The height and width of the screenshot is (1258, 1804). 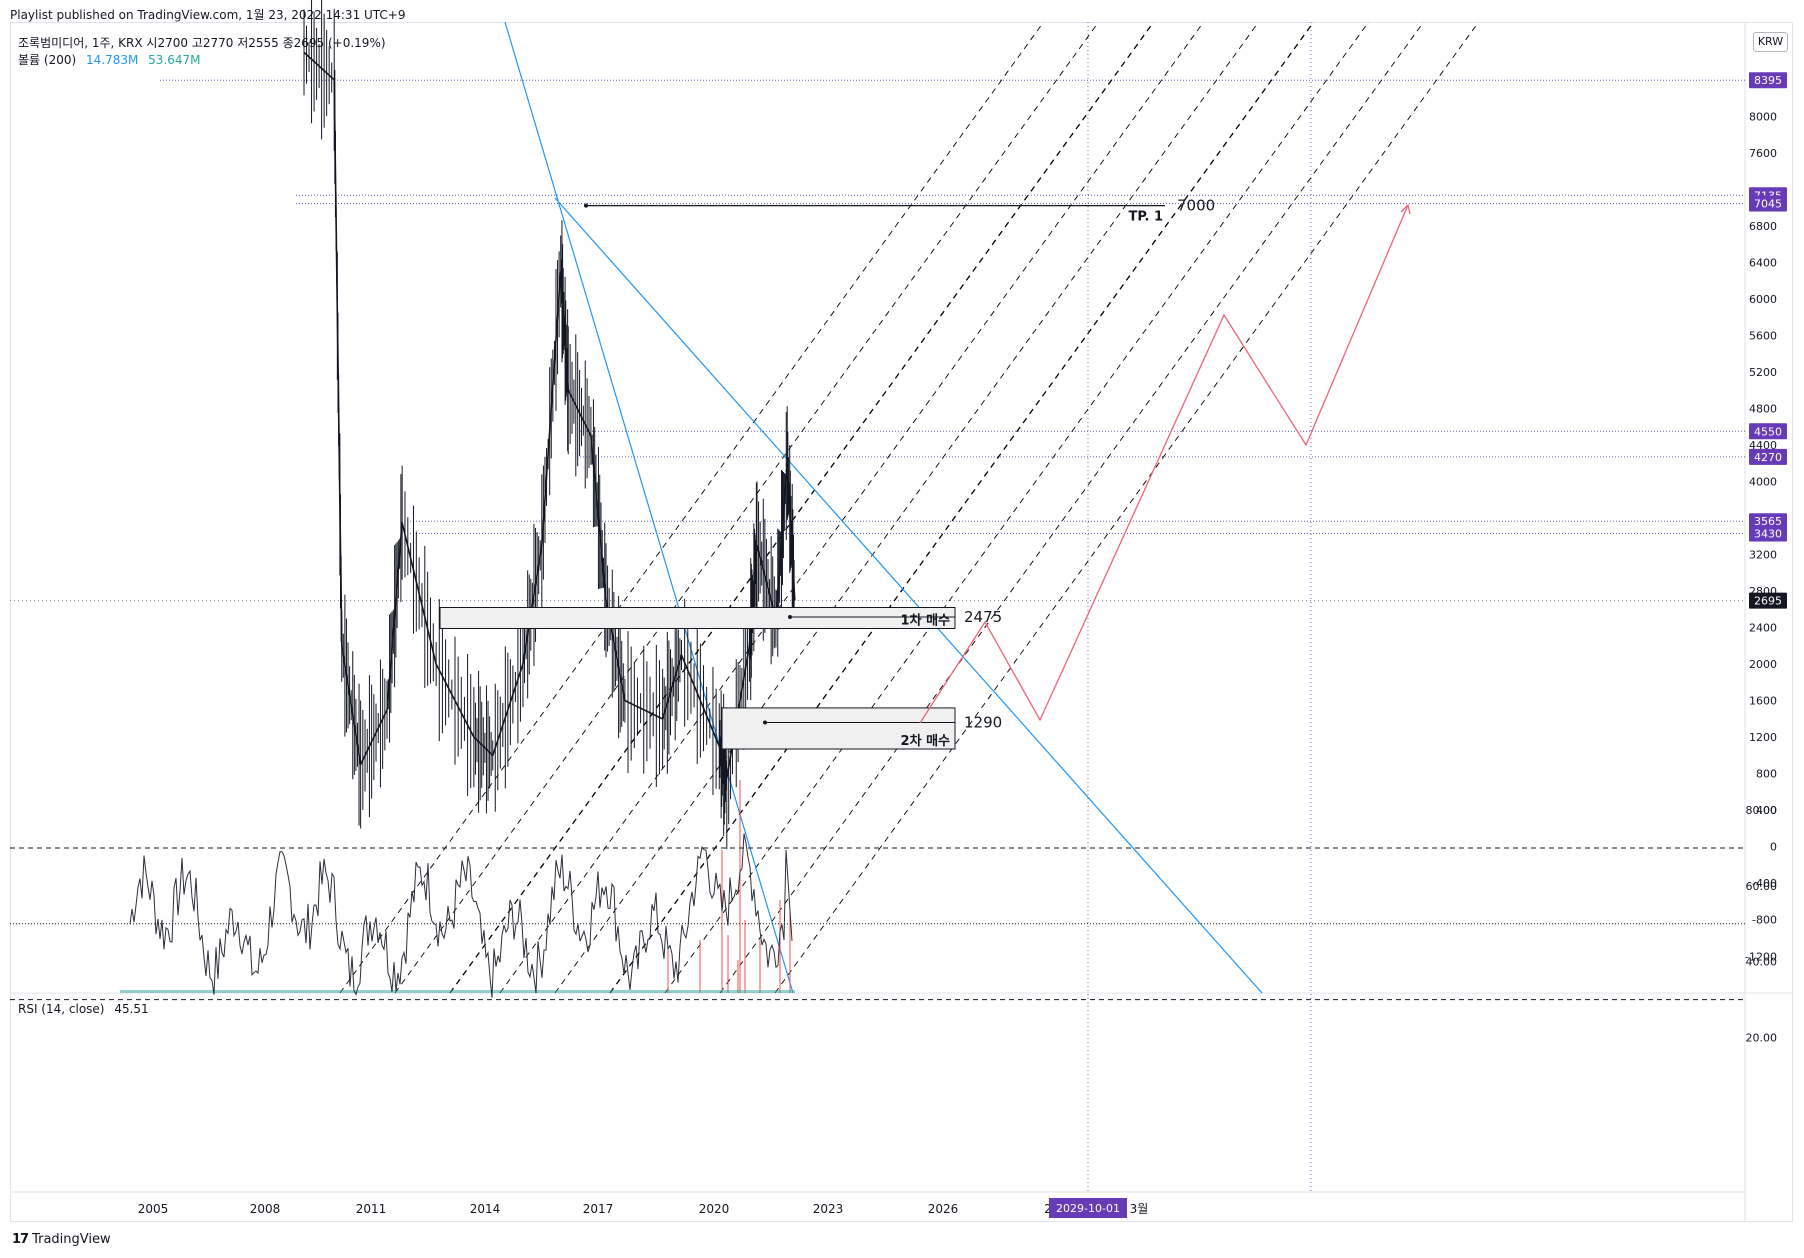 What do you see at coordinates (1763, 372) in the screenshot?
I see `price-tick-label: 5200` at bounding box center [1763, 372].